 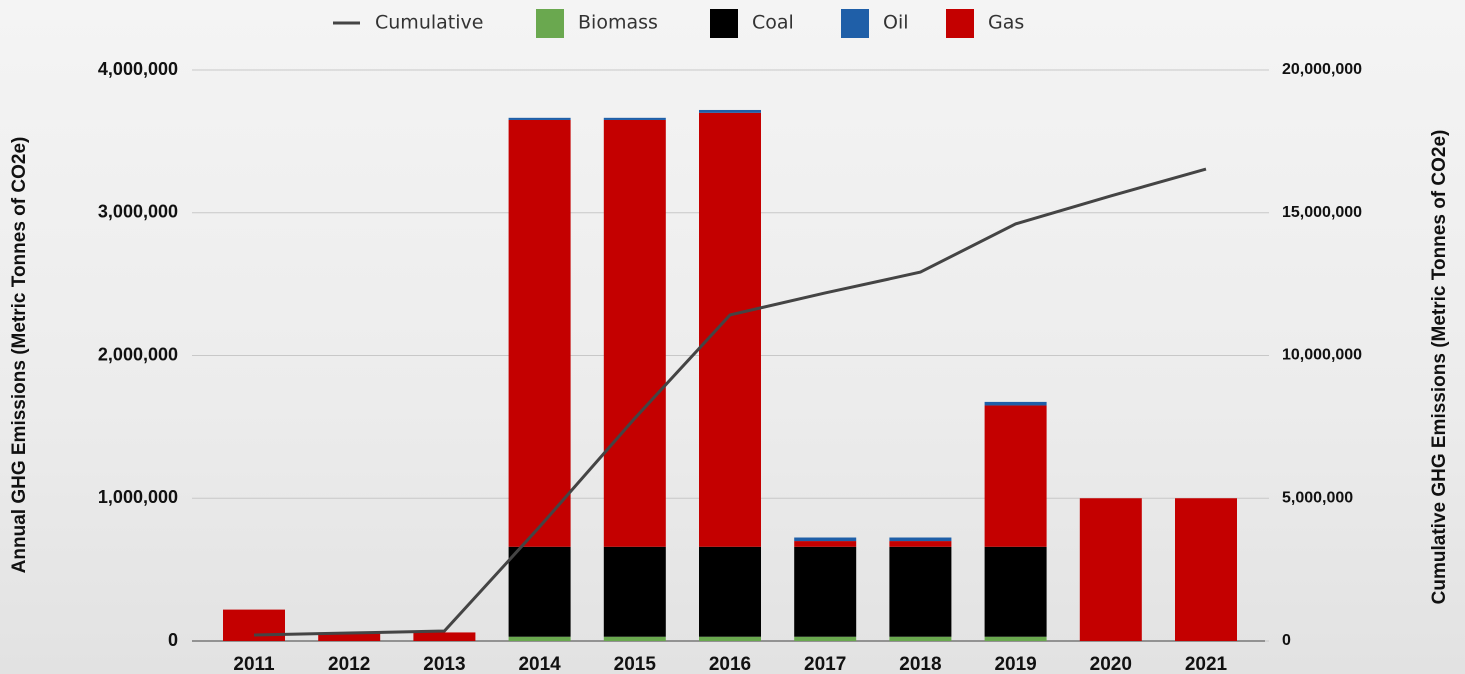 I want to click on x-tick-label: 2011, so click(x=254, y=664).